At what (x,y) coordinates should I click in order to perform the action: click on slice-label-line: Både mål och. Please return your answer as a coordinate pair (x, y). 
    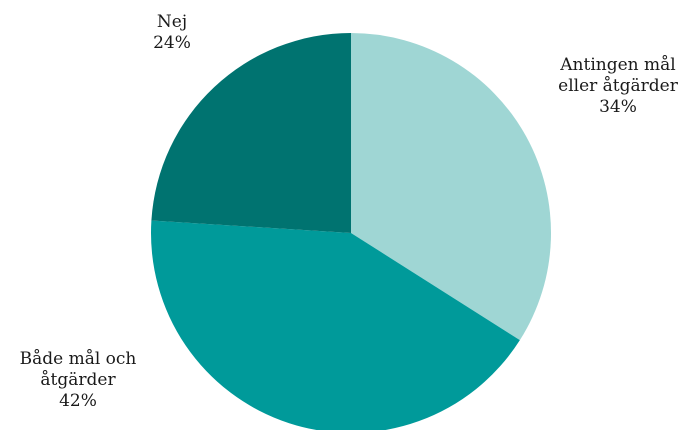
    Looking at the image, I should click on (78, 359).